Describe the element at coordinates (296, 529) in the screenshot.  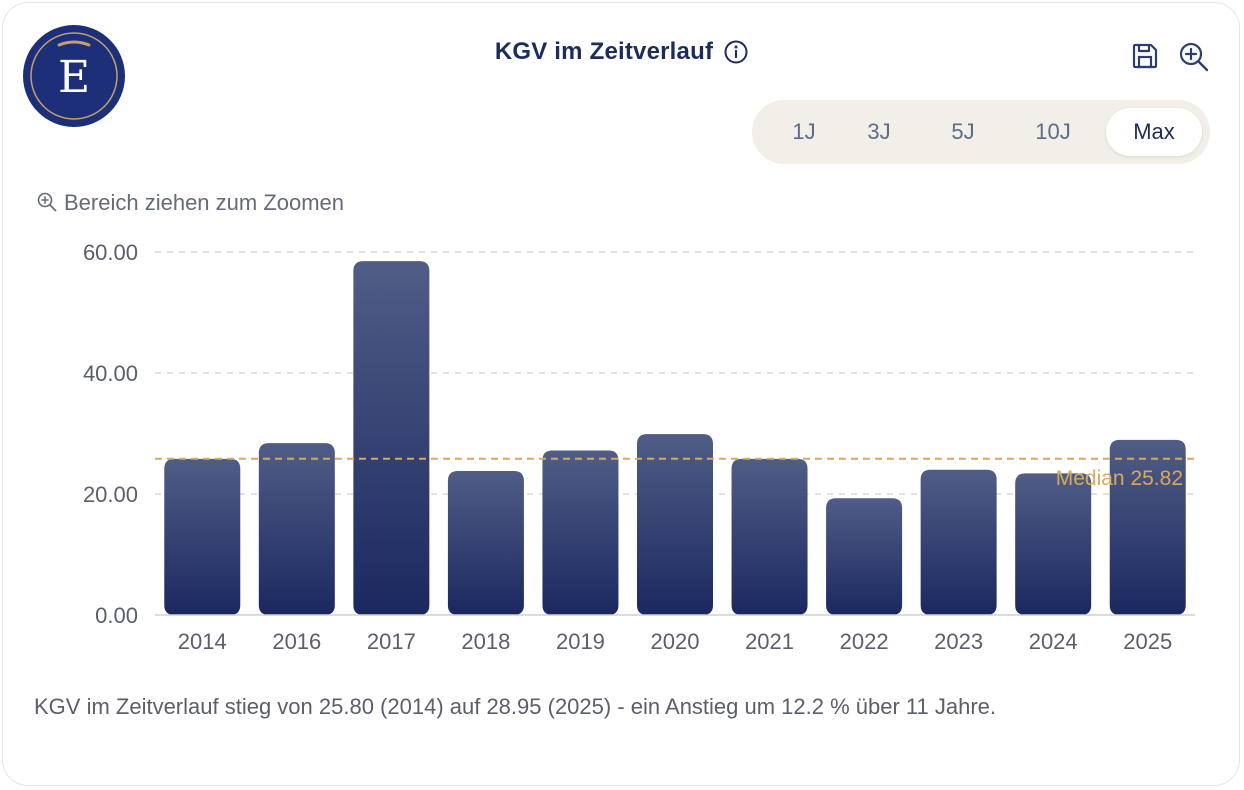
I see `bar-2016` at that location.